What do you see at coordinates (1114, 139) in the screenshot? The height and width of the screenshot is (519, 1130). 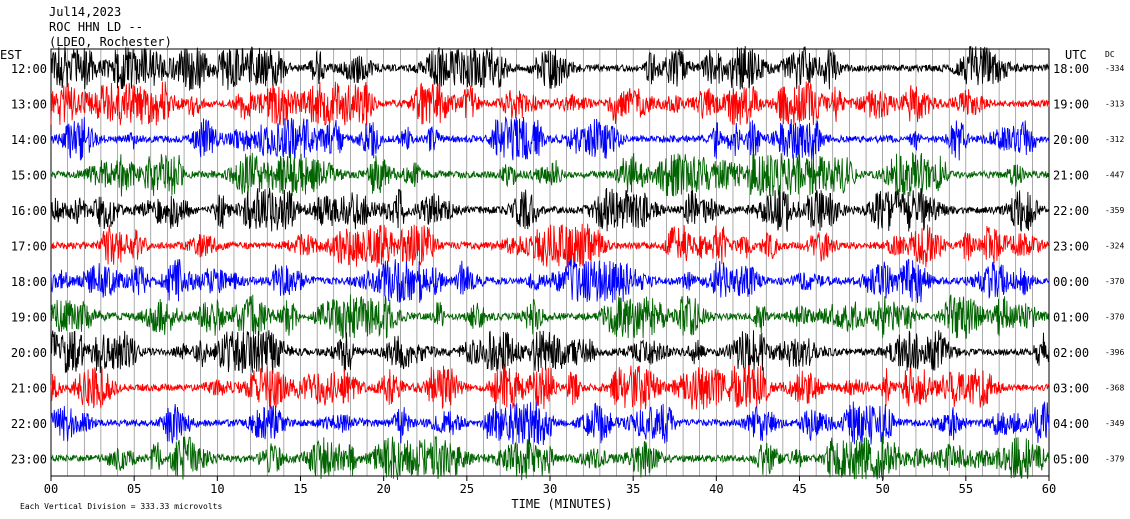 I see `dc-value: -312` at bounding box center [1114, 139].